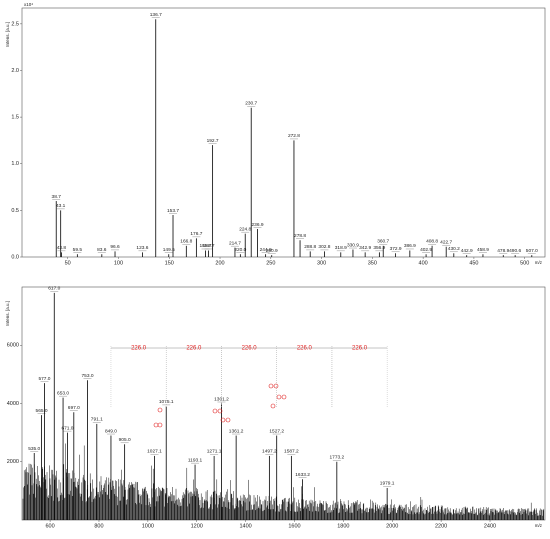  I want to click on peak-label: 149.5, so click(169, 250).